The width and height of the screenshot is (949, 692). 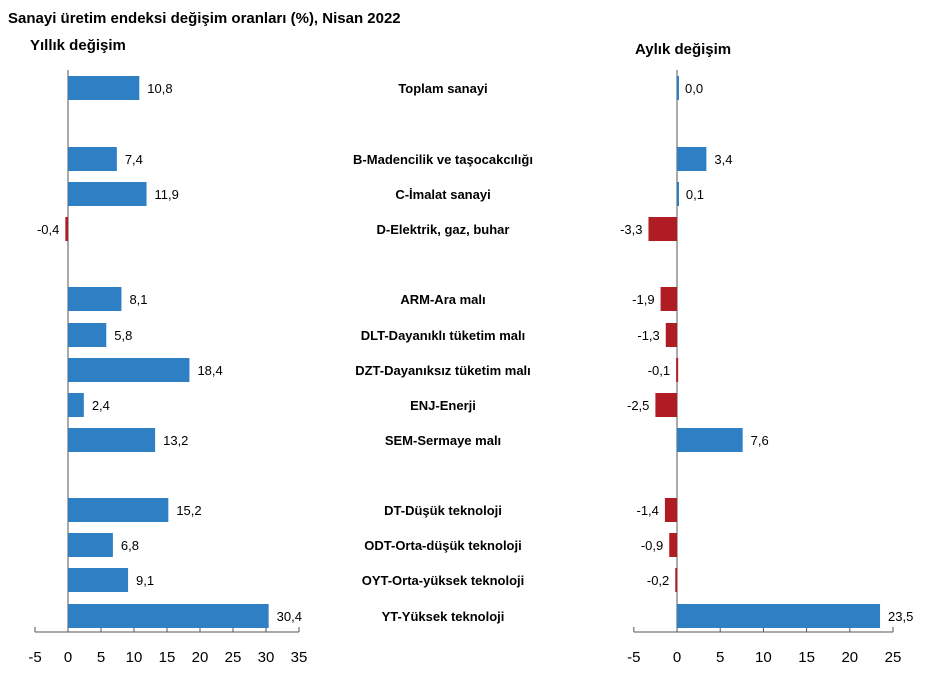 I want to click on data-label: 18,4, so click(x=209, y=370).